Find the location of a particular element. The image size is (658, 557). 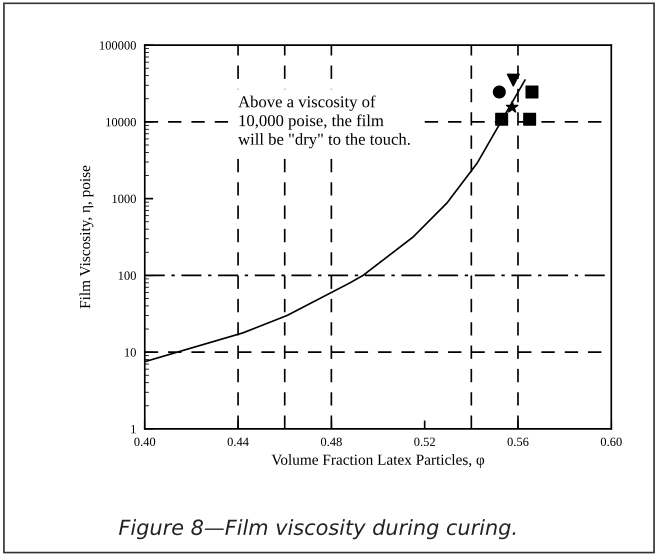

y-tick-label: 1 is located at coordinates (133, 429).